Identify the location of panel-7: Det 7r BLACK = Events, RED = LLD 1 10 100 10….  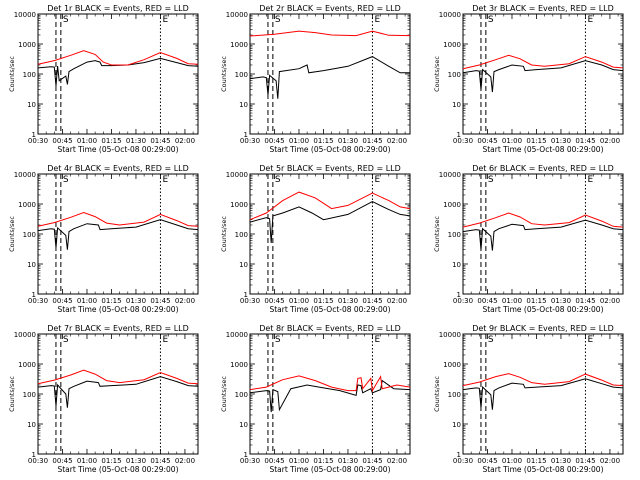
(103, 399).